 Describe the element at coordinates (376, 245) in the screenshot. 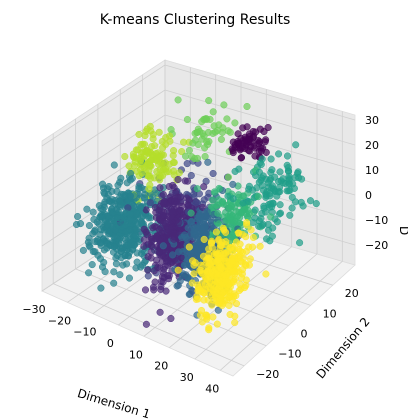

I see `z-tick-label: −20` at that location.